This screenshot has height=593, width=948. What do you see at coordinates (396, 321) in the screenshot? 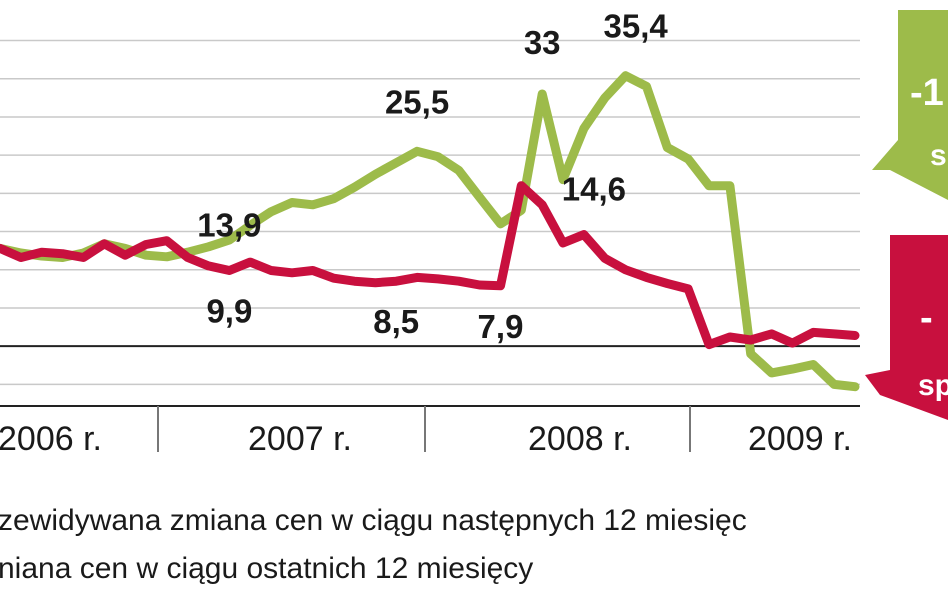
I see `data-label: 8,5` at bounding box center [396, 321].